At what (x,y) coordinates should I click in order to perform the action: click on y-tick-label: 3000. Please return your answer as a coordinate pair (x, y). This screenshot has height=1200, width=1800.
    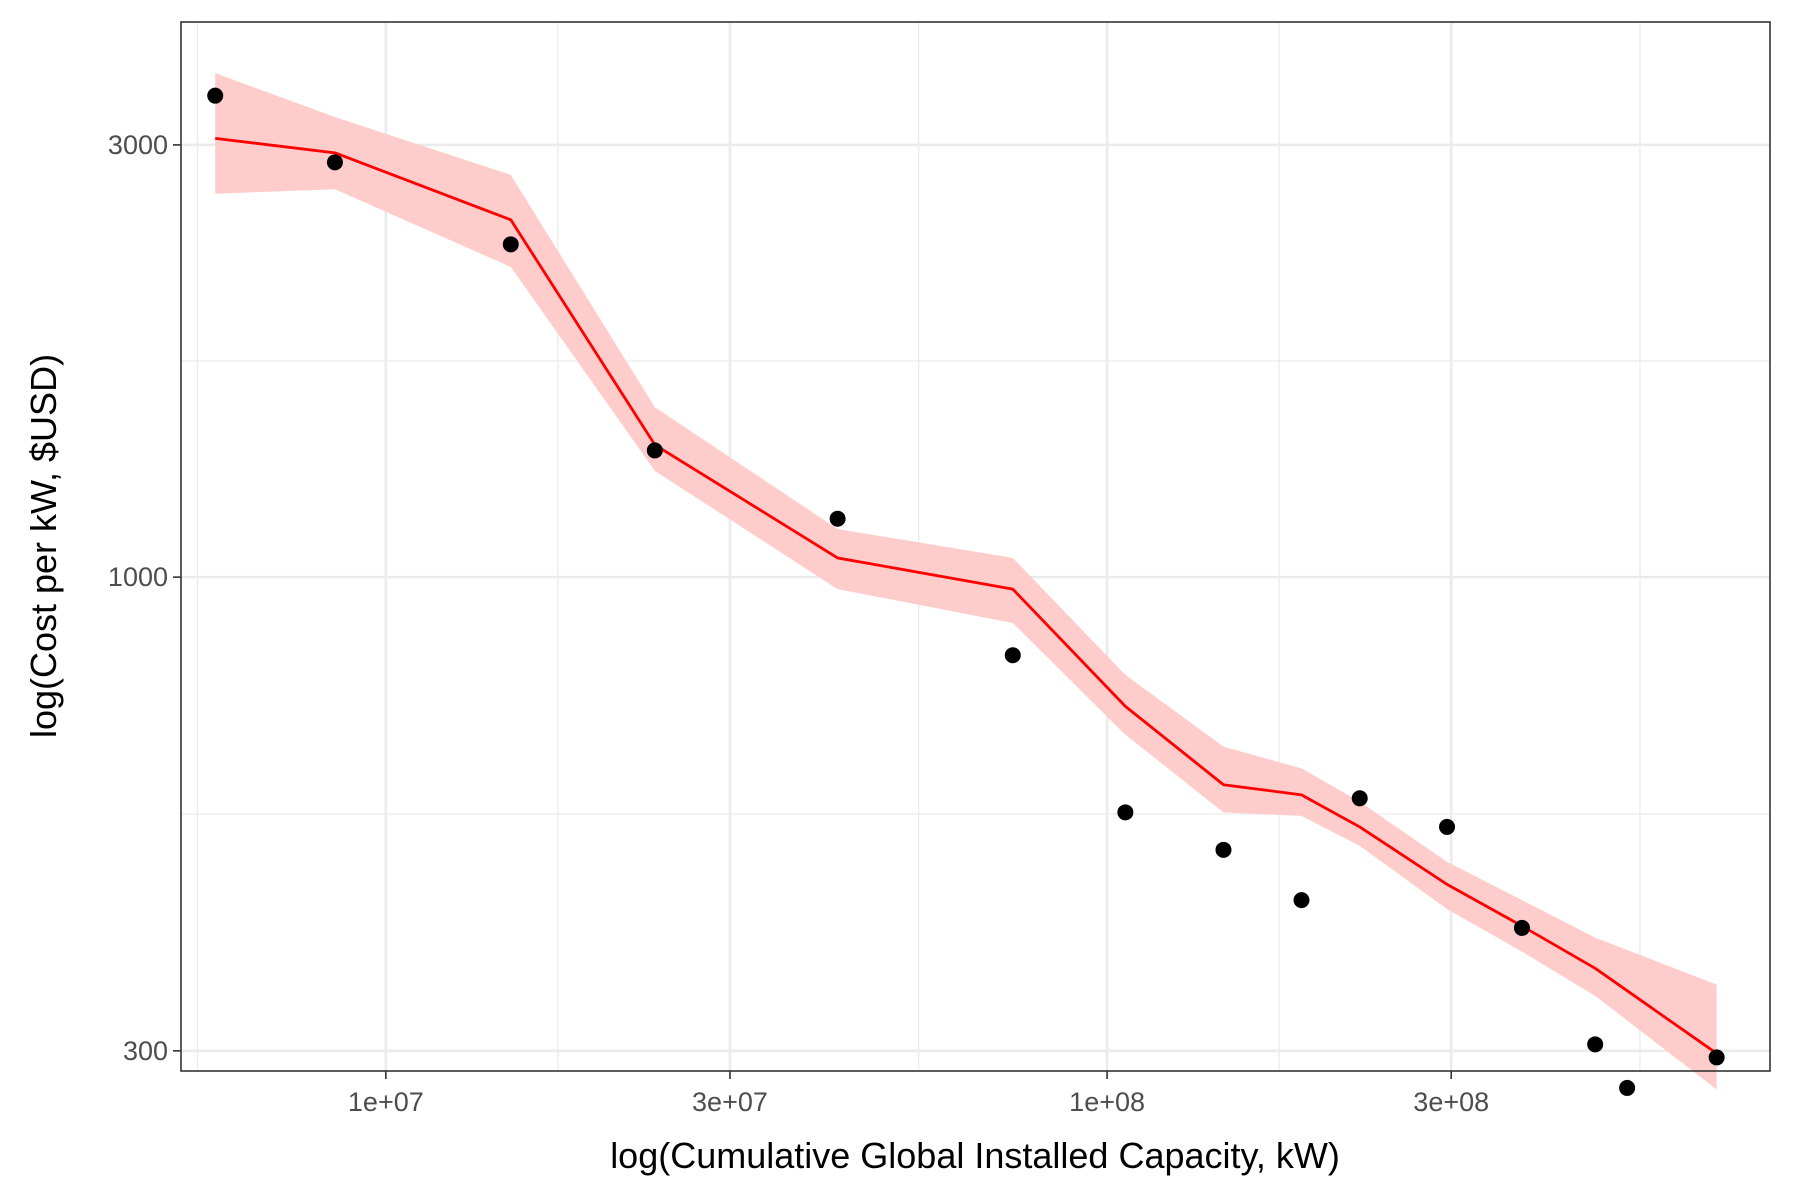
    Looking at the image, I should click on (138, 145).